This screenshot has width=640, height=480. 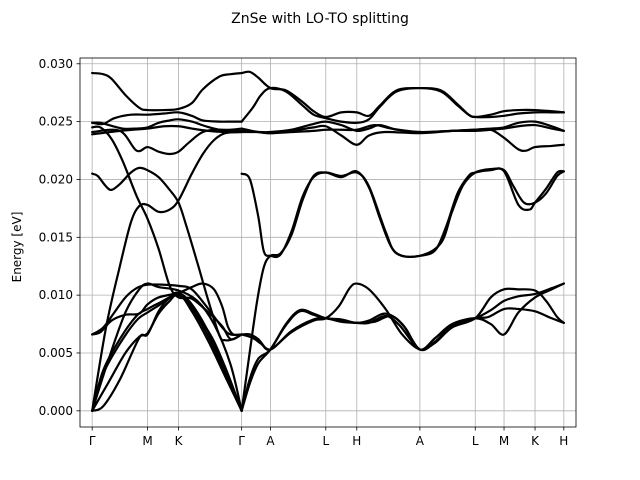 I want to click on y-tick-label: 0.005, so click(x=56, y=353).